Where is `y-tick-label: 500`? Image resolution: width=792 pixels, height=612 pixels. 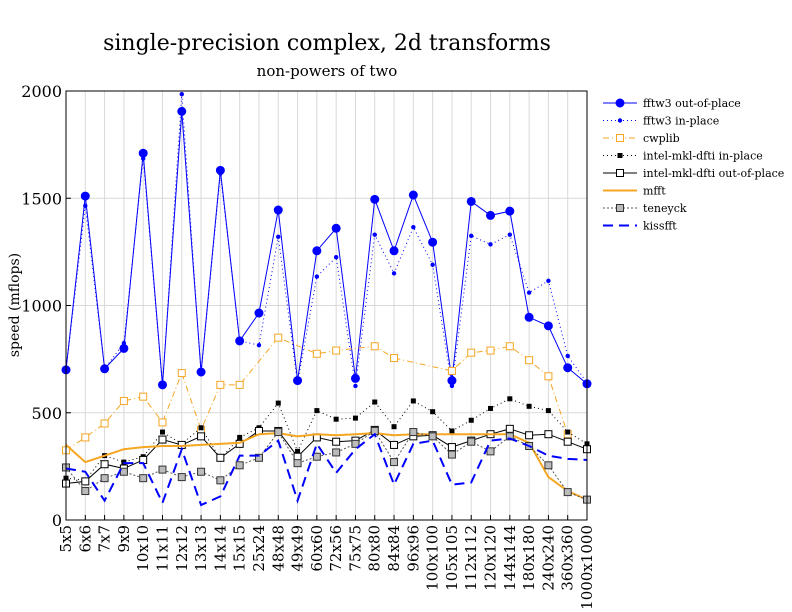
y-tick-label: 500 is located at coordinates (46, 413).